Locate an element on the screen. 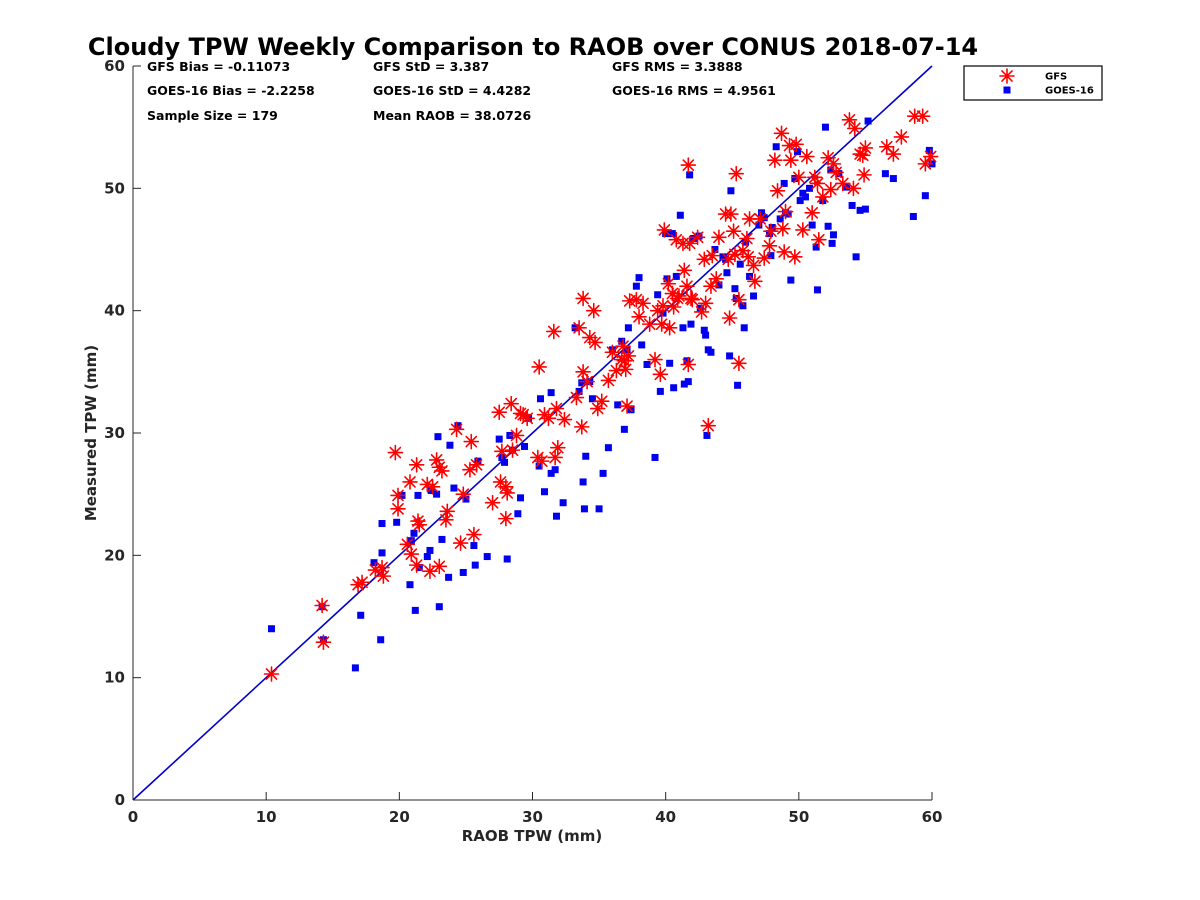 Image resolution: width=1200 pixels, height=900 pixels. y-tick-label: 40 is located at coordinates (114, 311).